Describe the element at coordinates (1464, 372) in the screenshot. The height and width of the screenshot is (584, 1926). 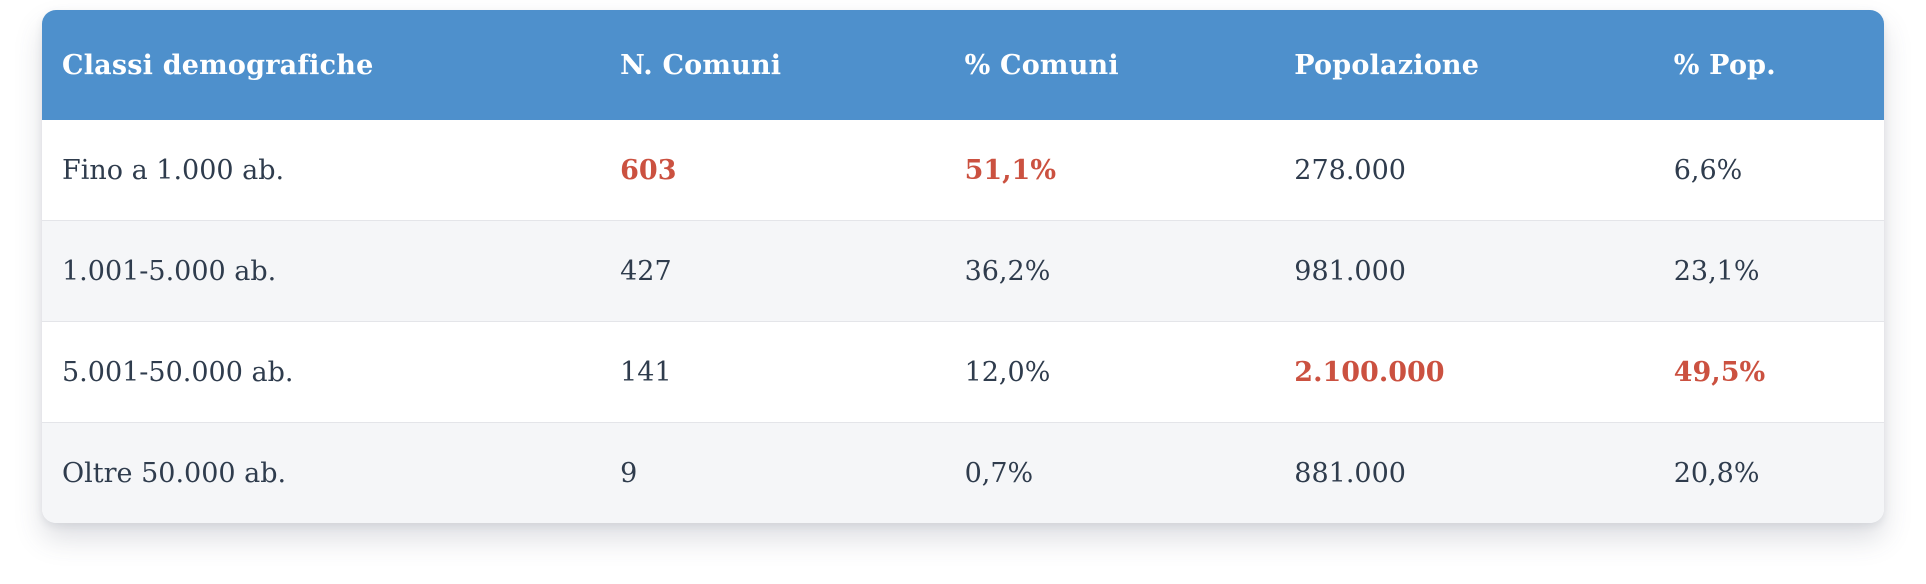
I see `value-cell: 2.100.000` at that location.